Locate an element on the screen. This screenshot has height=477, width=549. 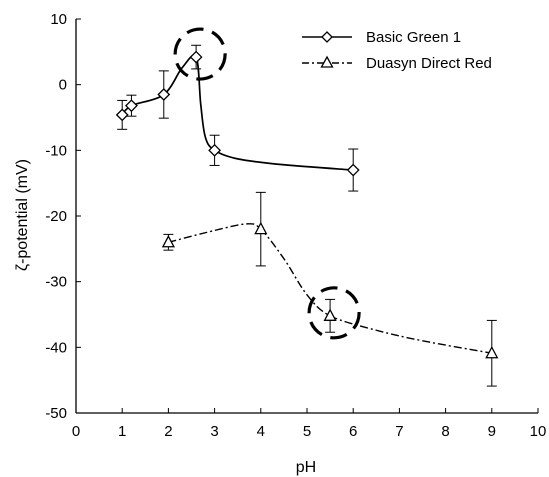
legend-label-duasyn-direct-red: Duasyn Direct Red is located at coordinates (429, 63).